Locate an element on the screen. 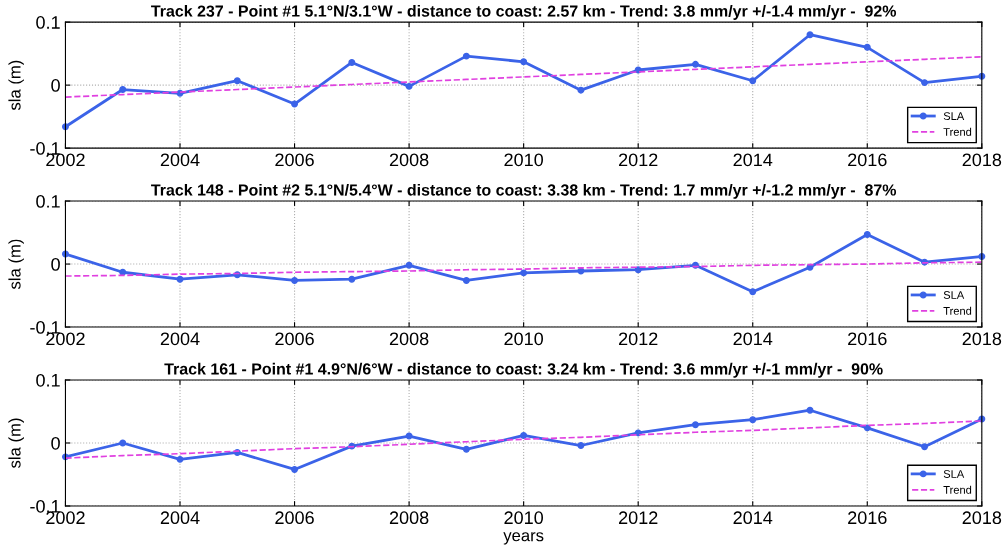 The width and height of the screenshot is (1007, 553). x-axis-title: years is located at coordinates (523, 538).